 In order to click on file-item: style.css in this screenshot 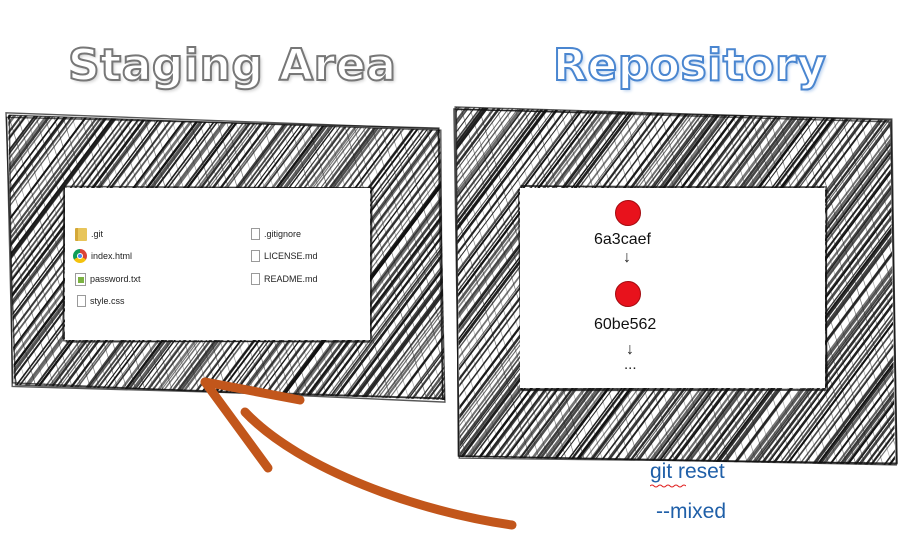, I will do `click(101, 301)`.